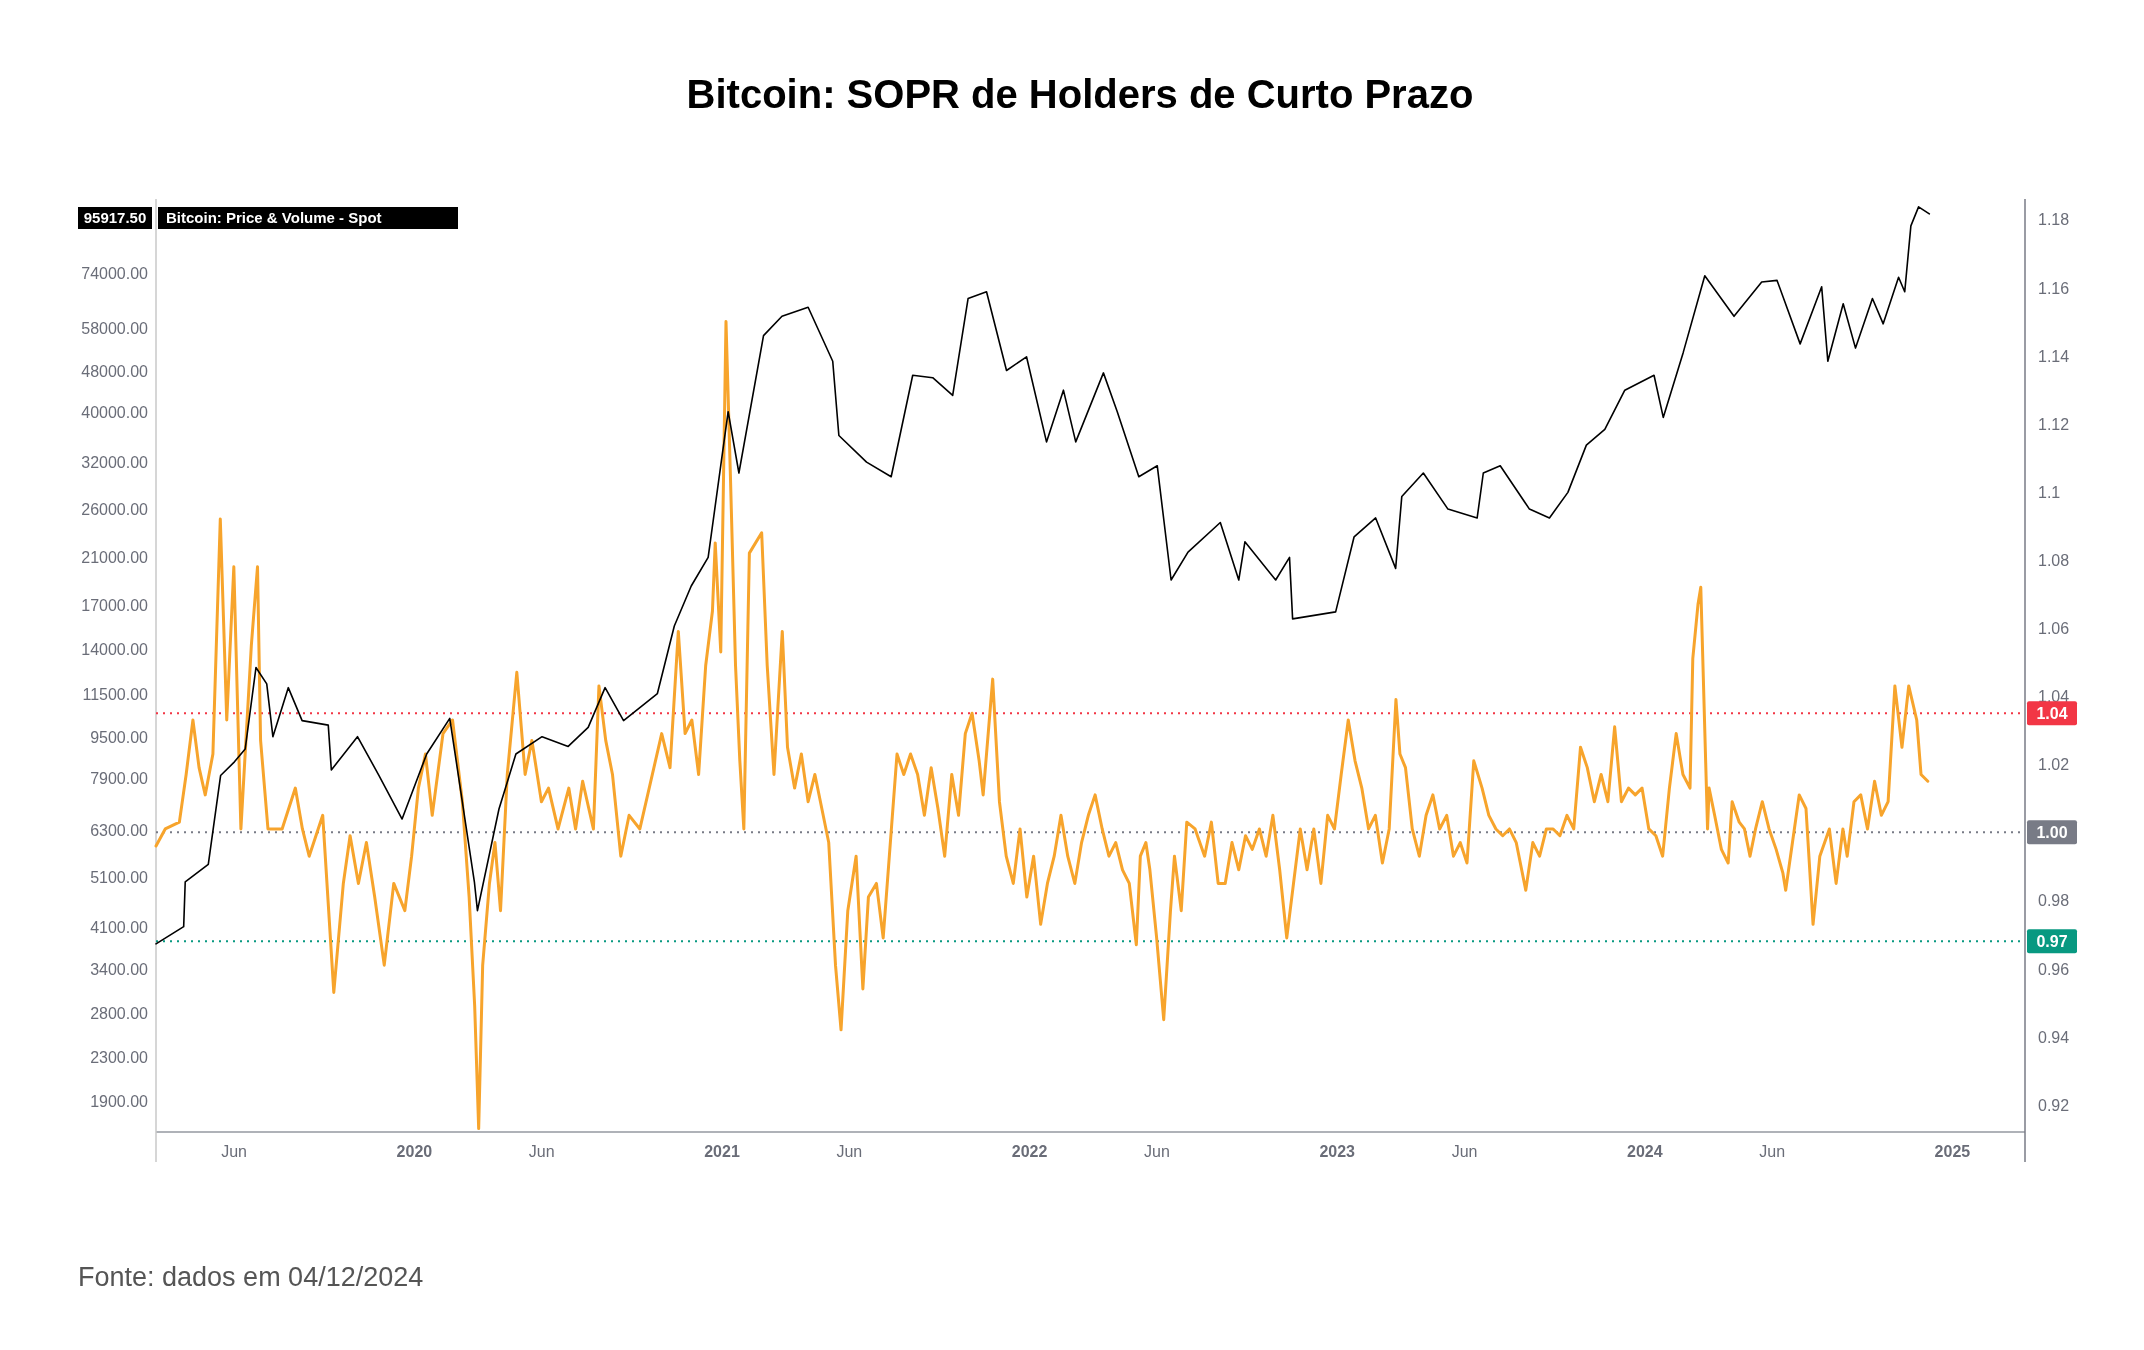 Image resolution: width=2144 pixels, height=1350 pixels. What do you see at coordinates (2054, 765) in the screenshot?
I see `y2-tick-label: 1.02` at bounding box center [2054, 765].